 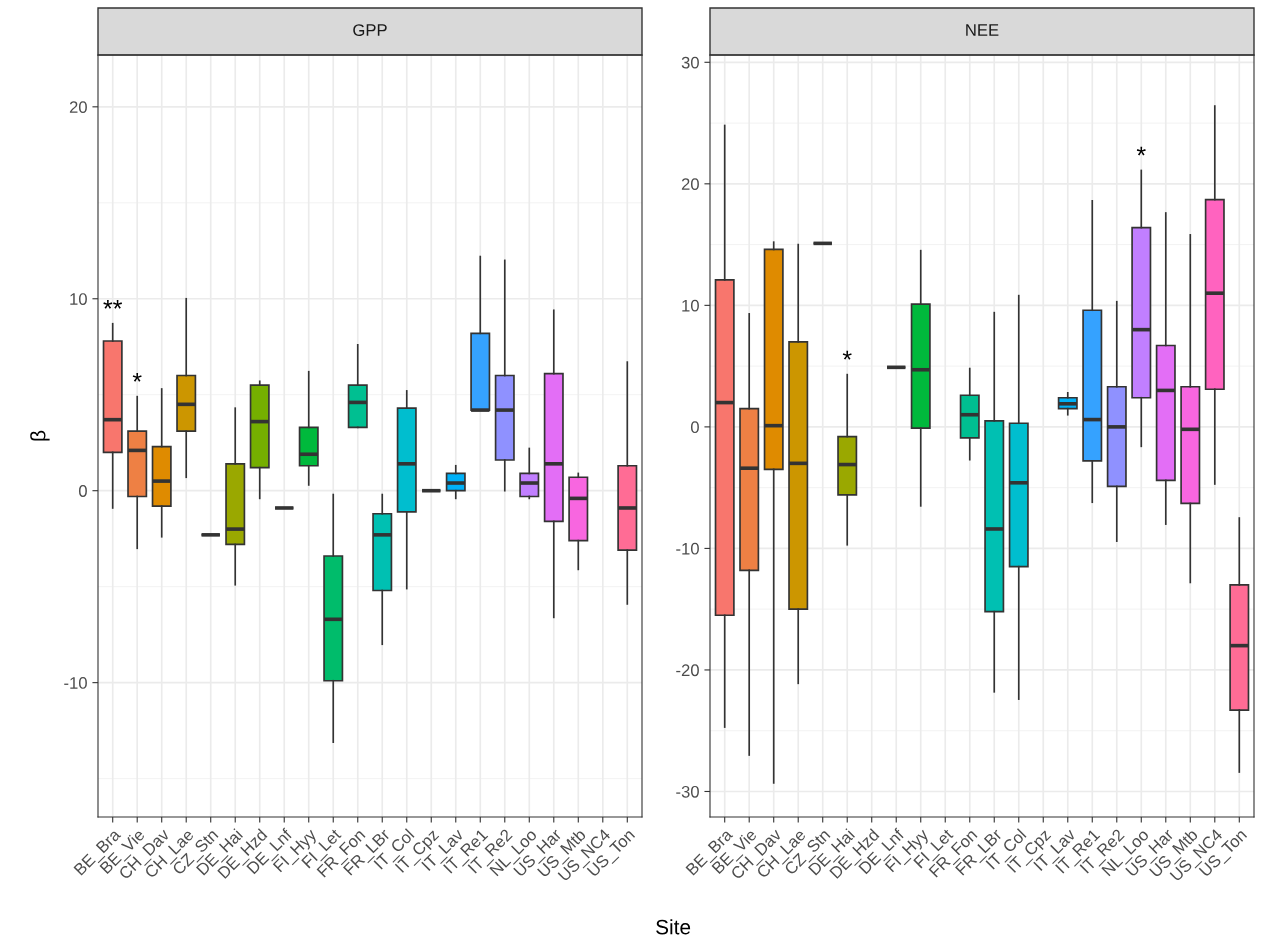 What do you see at coordinates (113, 304) in the screenshot?
I see `annotation: **` at bounding box center [113, 304].